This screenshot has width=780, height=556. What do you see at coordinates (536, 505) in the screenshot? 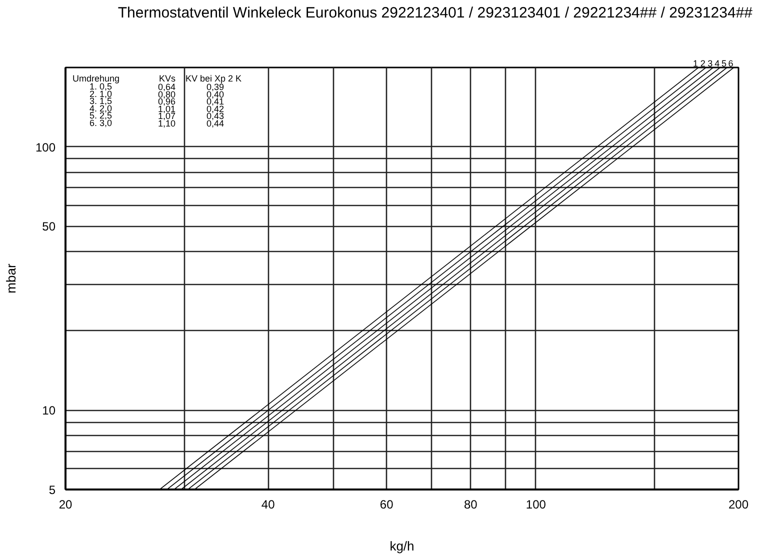
I see `x-tick-label: 100` at bounding box center [536, 505].